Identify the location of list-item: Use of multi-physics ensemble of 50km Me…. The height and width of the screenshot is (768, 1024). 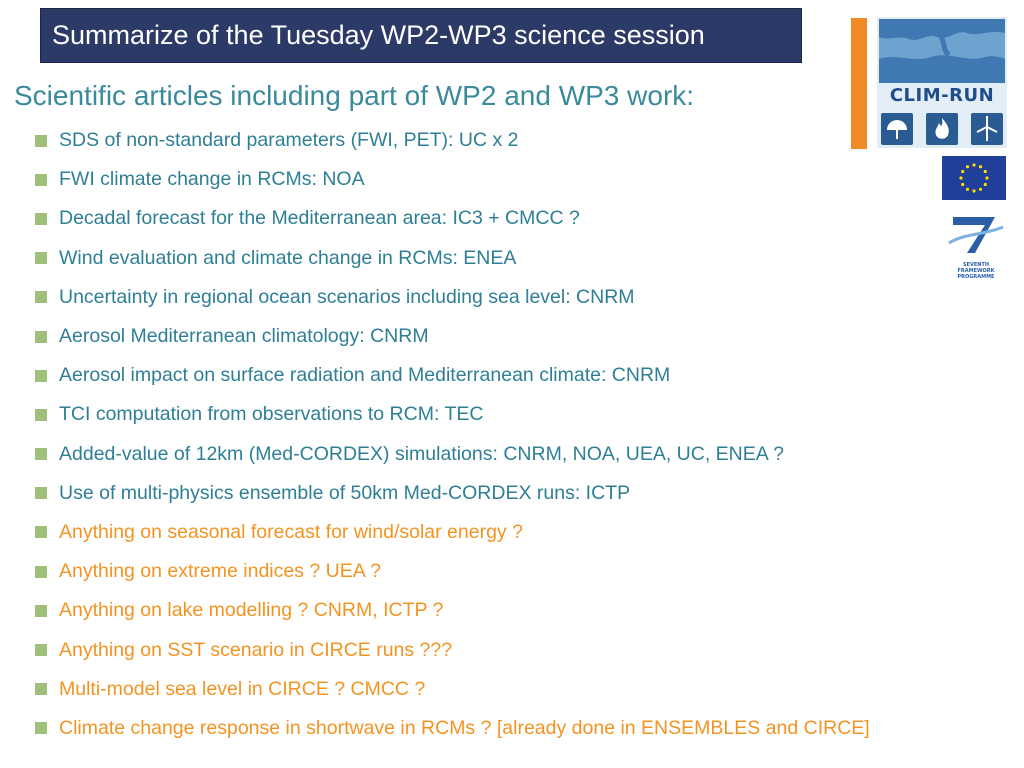
(452, 493).